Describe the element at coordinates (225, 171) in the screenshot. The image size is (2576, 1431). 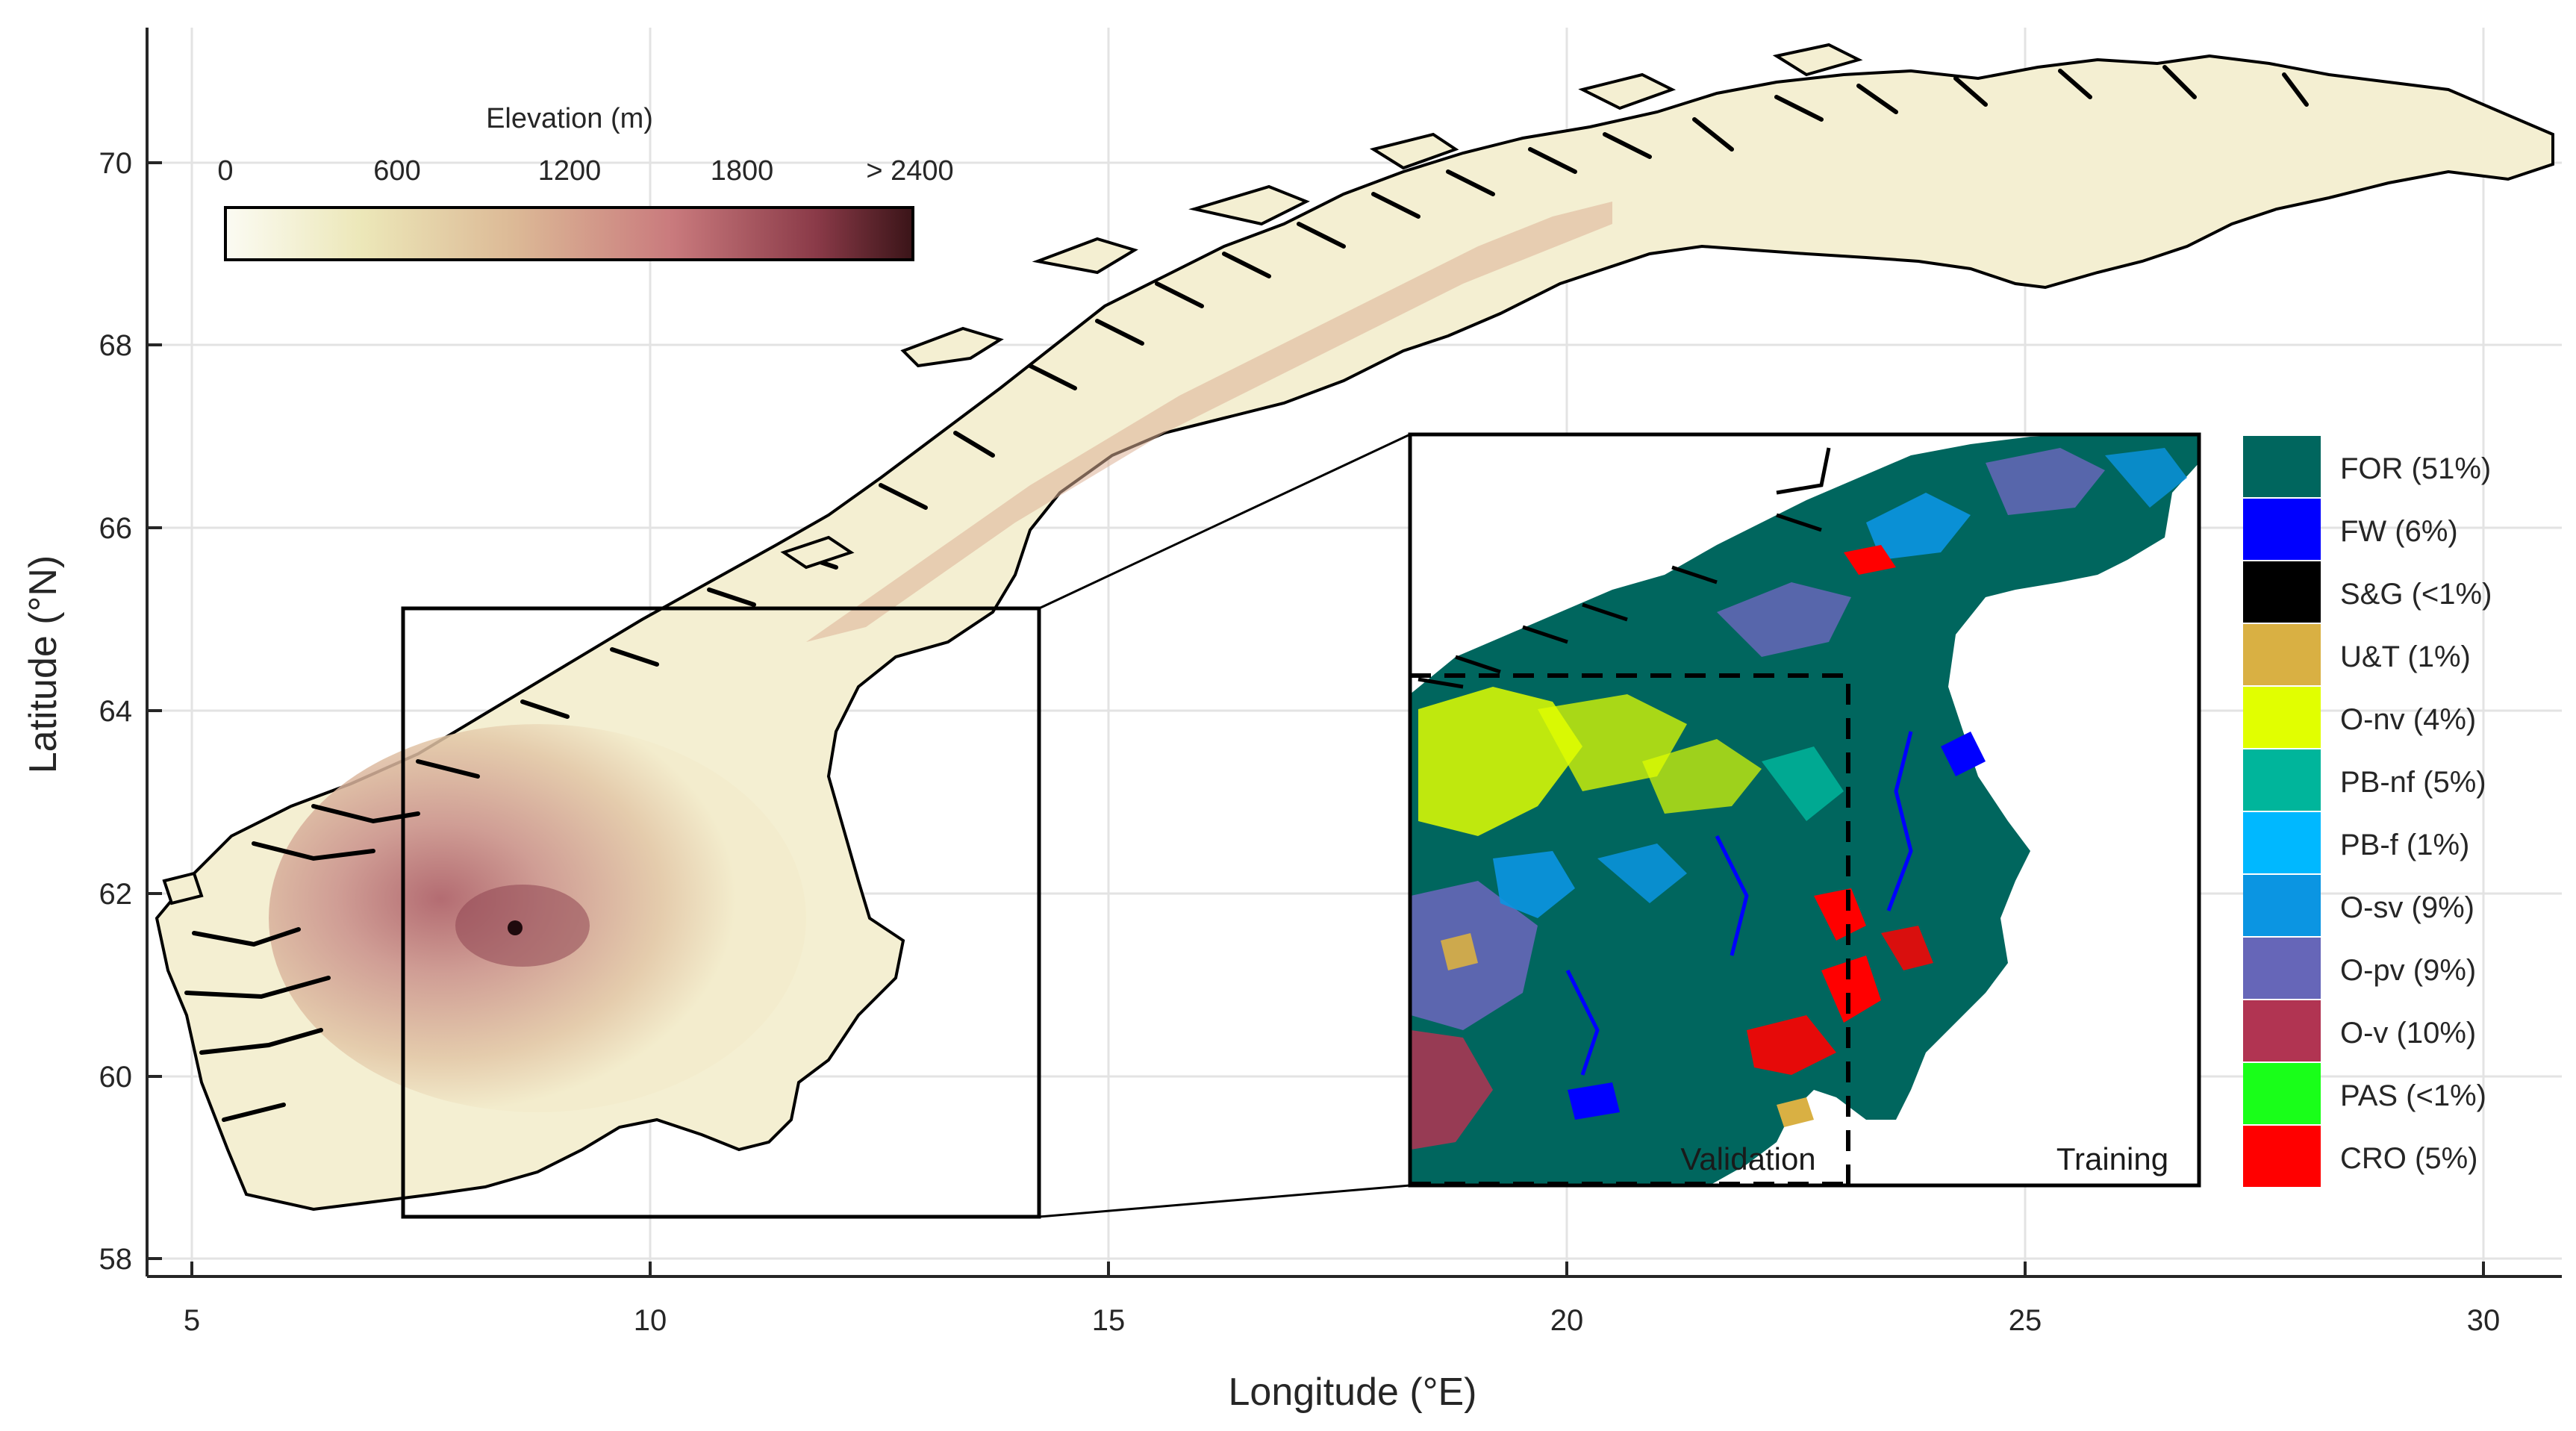
I see `colorbar-tick-0: 0` at that location.